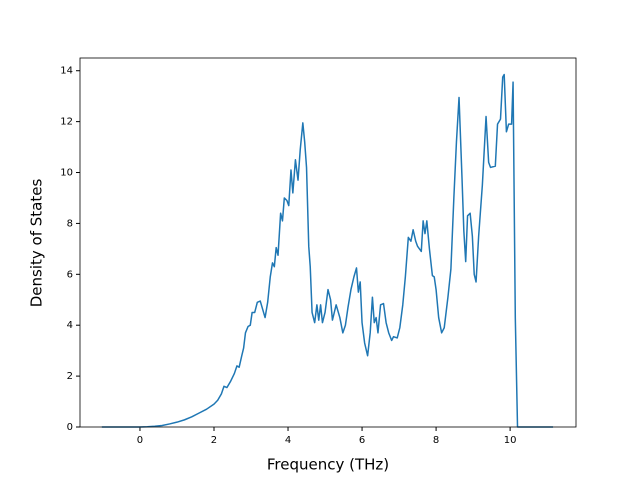 This screenshot has width=640, height=480. What do you see at coordinates (328, 465) in the screenshot?
I see `x-axis-label: Frequency (THz)` at bounding box center [328, 465].